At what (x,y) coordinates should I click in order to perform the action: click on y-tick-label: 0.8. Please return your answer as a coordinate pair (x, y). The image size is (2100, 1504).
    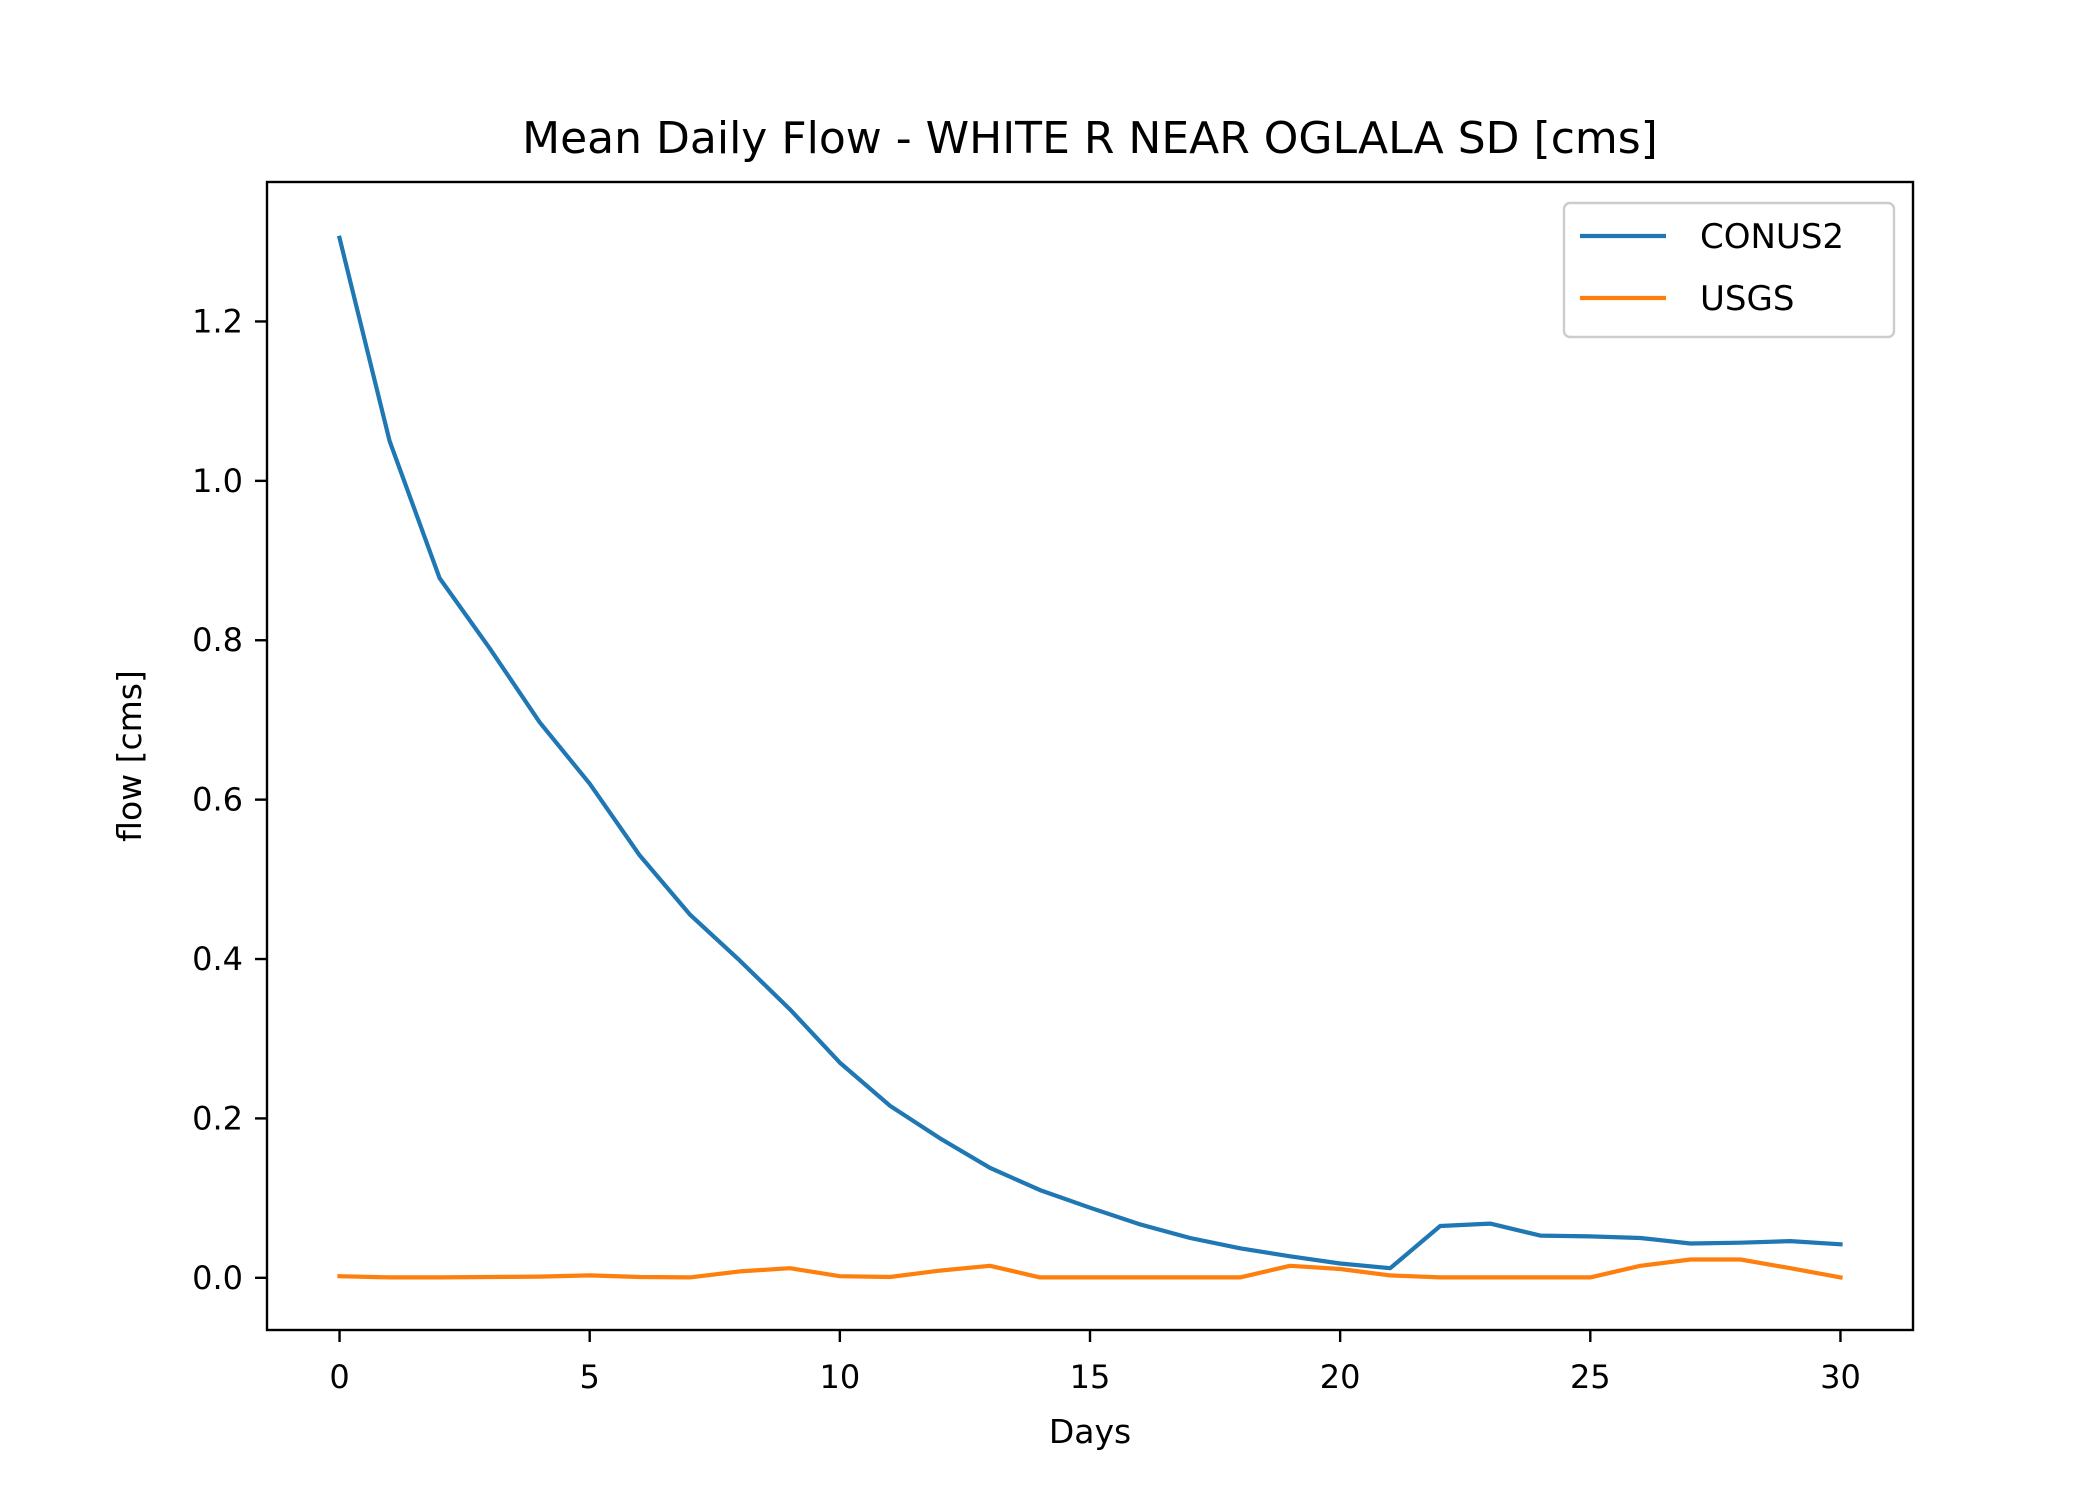
    Looking at the image, I should click on (217, 640).